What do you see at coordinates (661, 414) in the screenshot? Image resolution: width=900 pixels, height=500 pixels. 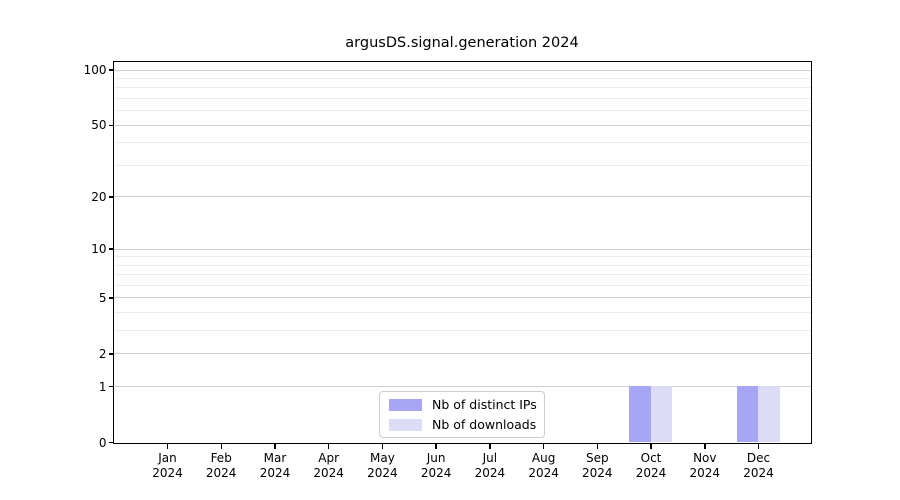 I see `bar-downloads-oct` at bounding box center [661, 414].